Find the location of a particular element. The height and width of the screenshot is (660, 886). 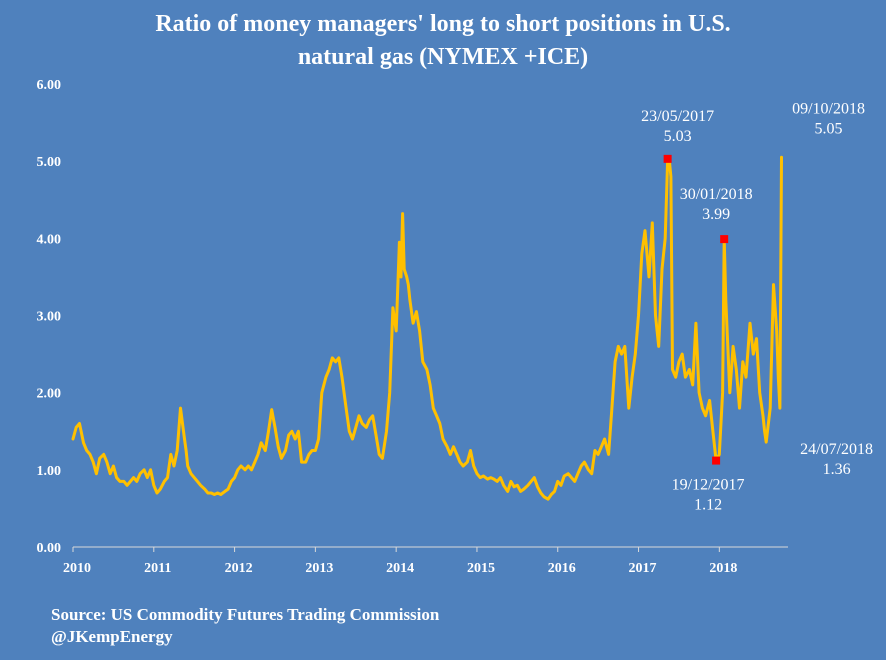

x-tick-label: 2011 is located at coordinates (157, 568).